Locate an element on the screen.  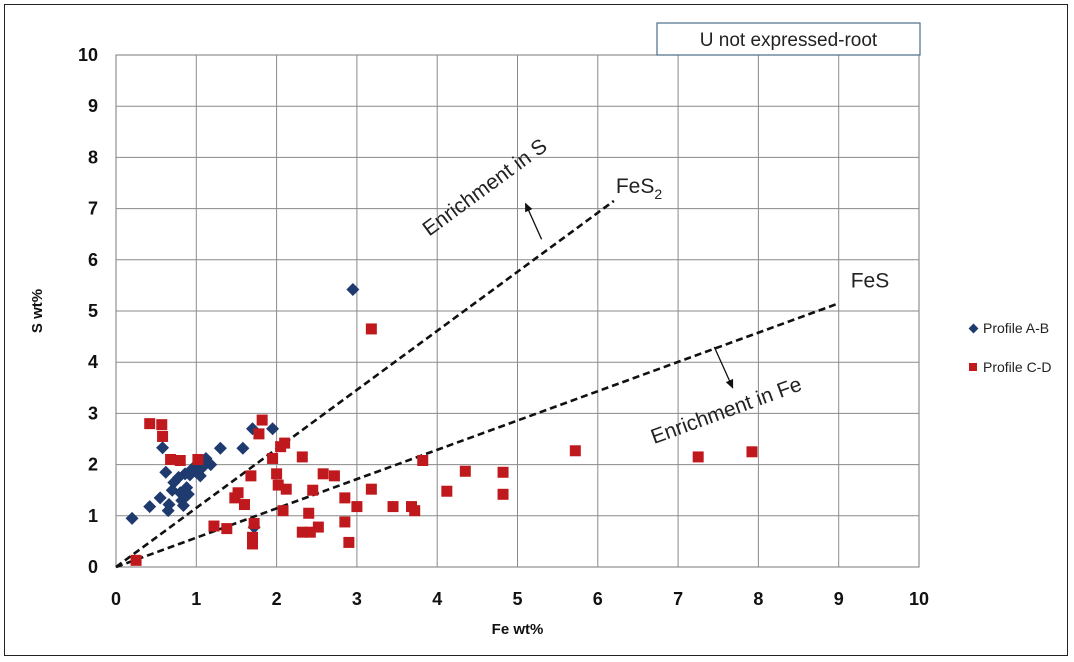
x-tick-label: 1 is located at coordinates (196, 599).